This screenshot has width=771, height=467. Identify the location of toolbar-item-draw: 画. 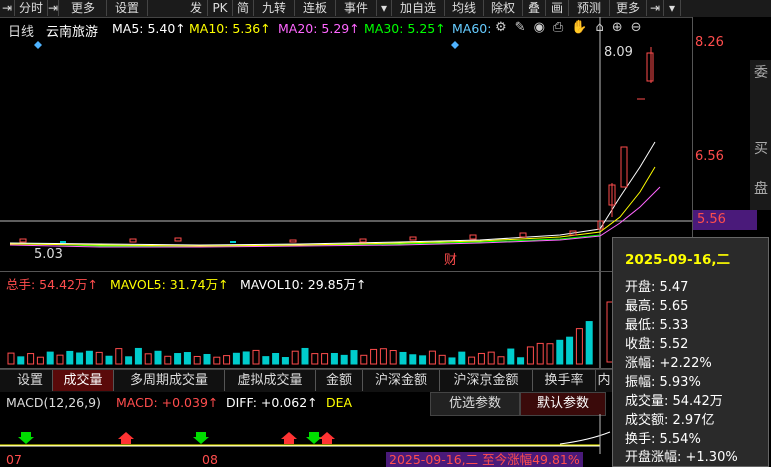
(557, 8).